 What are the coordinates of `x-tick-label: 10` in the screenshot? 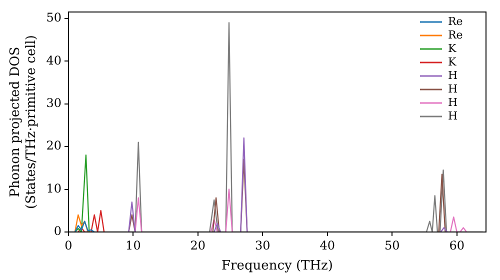 It's located at (133, 245).